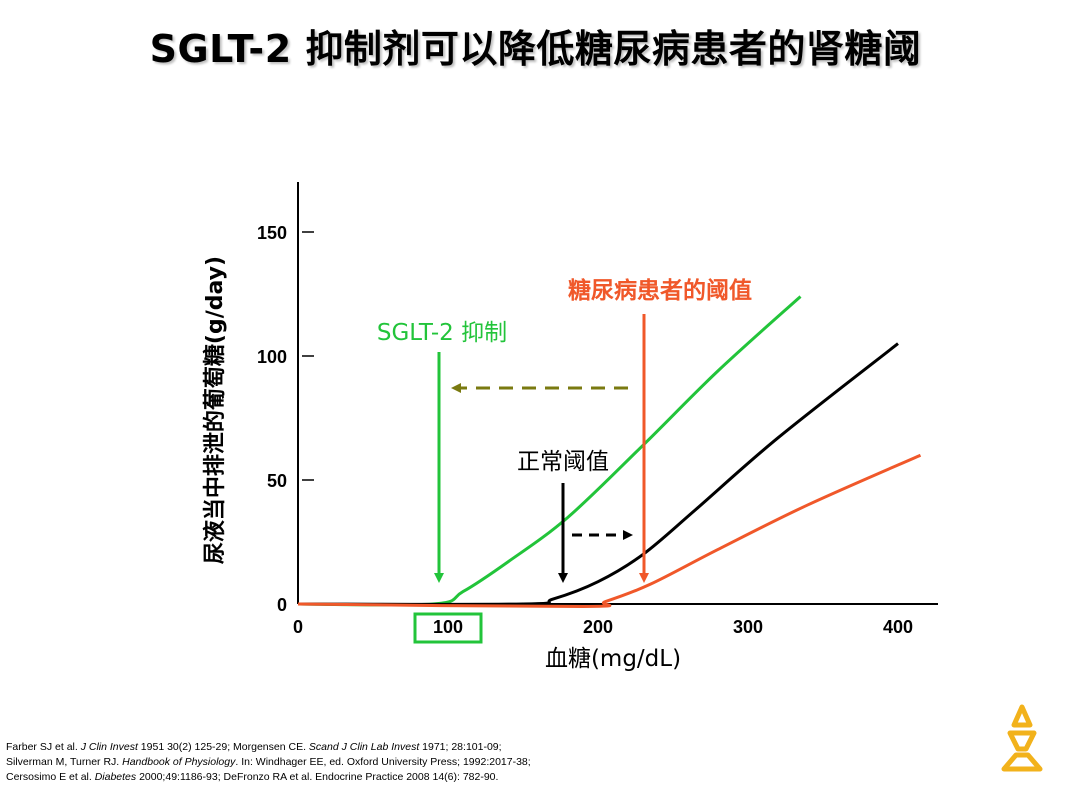  What do you see at coordinates (215, 410) in the screenshot?
I see `y-axis-title: 尿液当中排泄的葡萄糖(g/day)` at bounding box center [215, 410].